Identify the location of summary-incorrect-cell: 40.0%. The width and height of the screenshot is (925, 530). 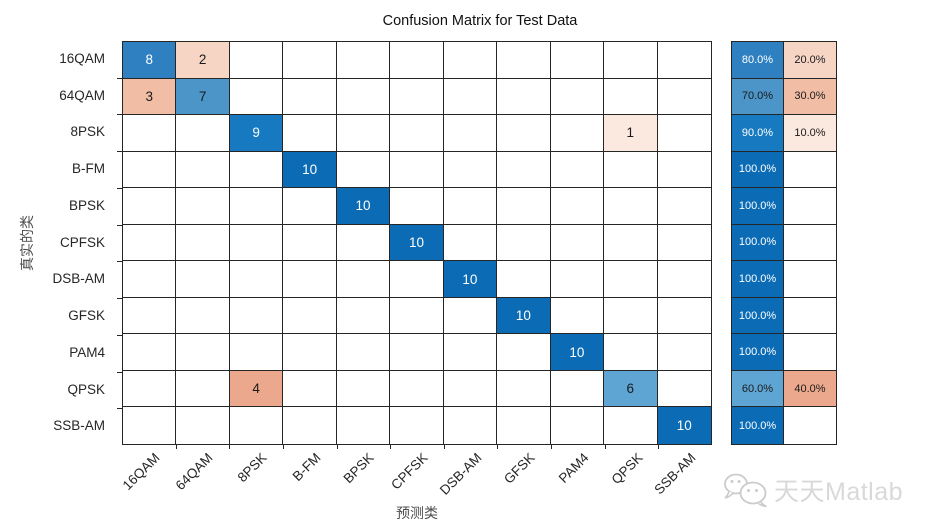
(810, 389).